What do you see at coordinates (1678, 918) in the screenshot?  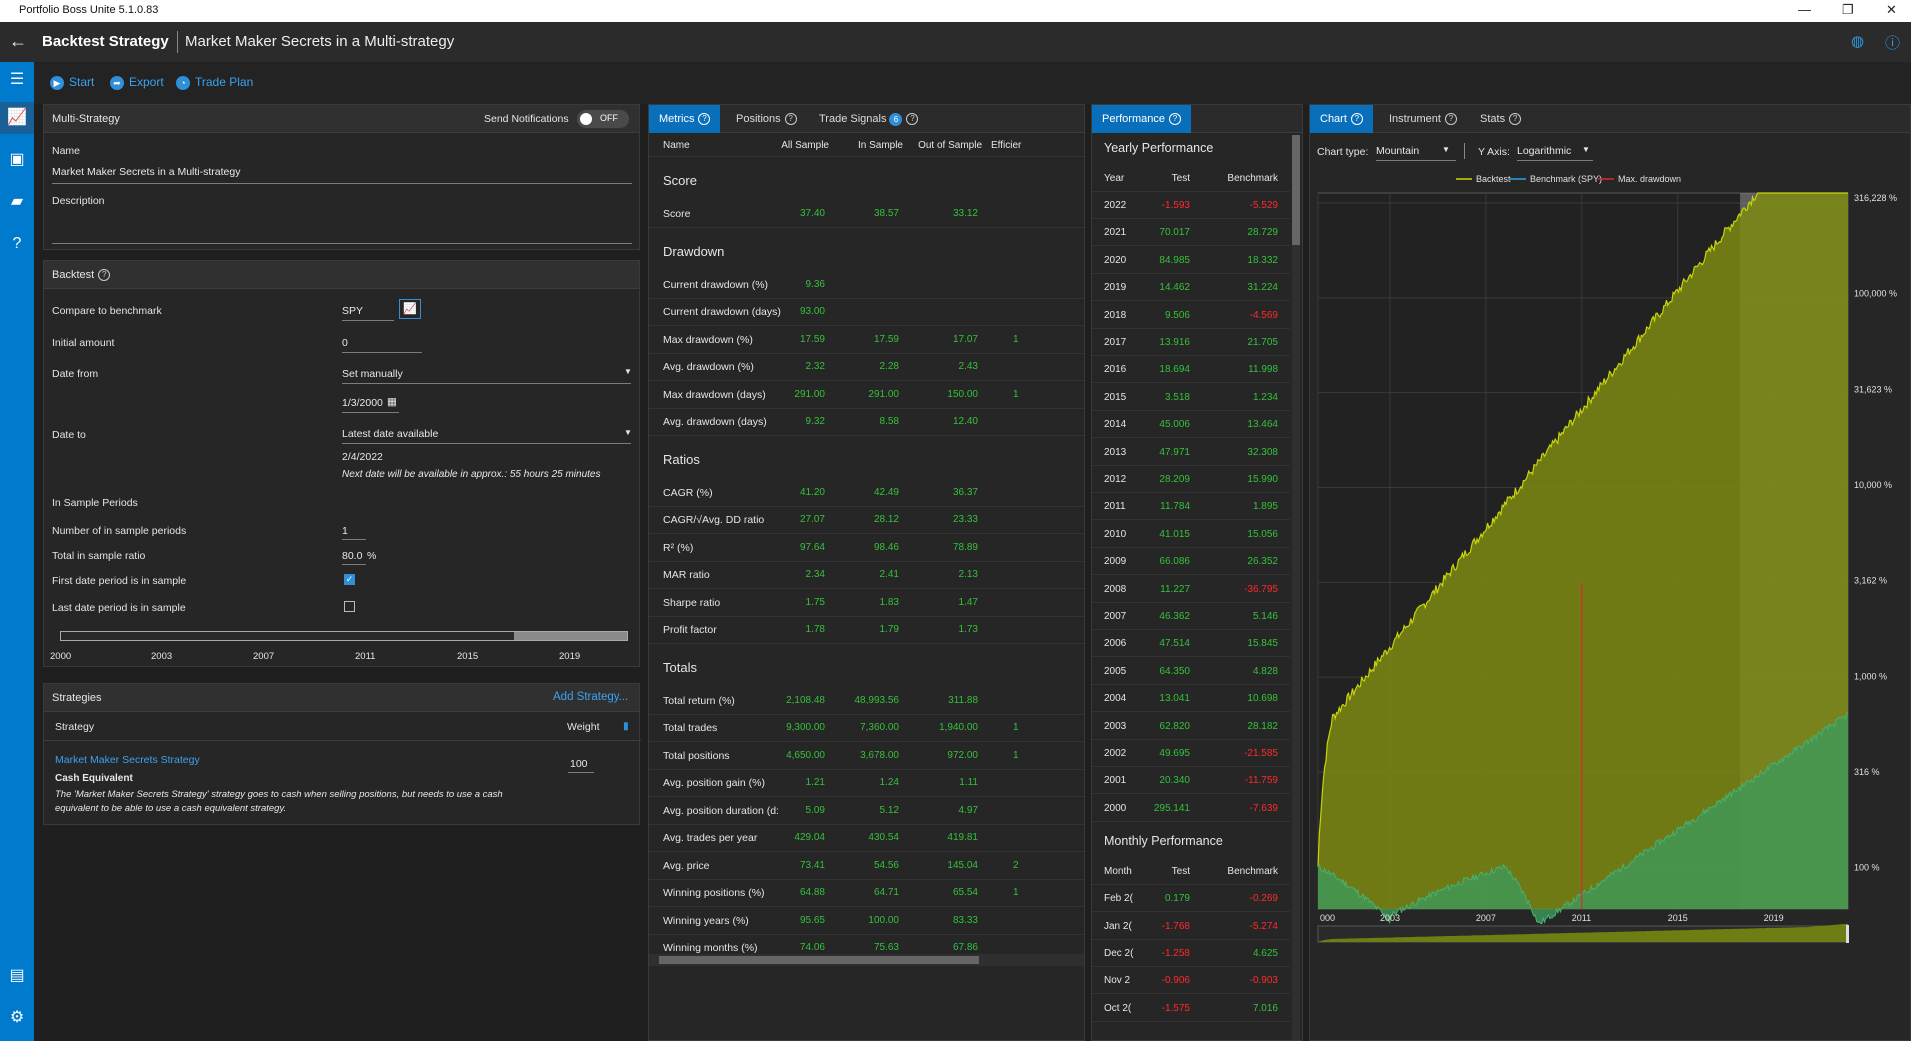 I see `x-tick-label: 2015` at bounding box center [1678, 918].